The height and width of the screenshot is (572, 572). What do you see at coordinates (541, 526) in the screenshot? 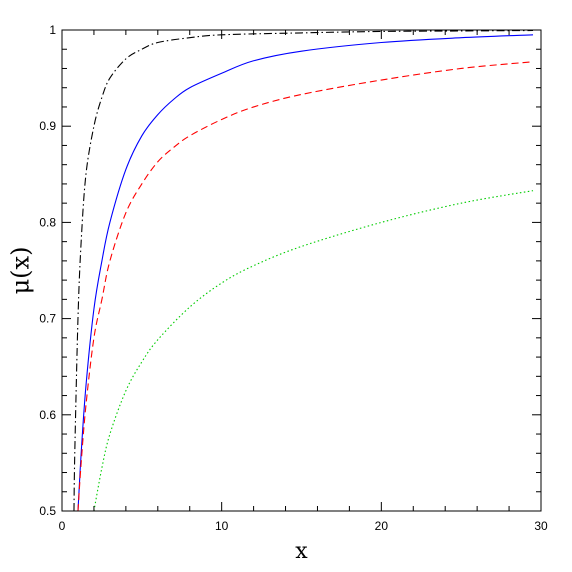
I see `x-tick-label: 30` at bounding box center [541, 526].